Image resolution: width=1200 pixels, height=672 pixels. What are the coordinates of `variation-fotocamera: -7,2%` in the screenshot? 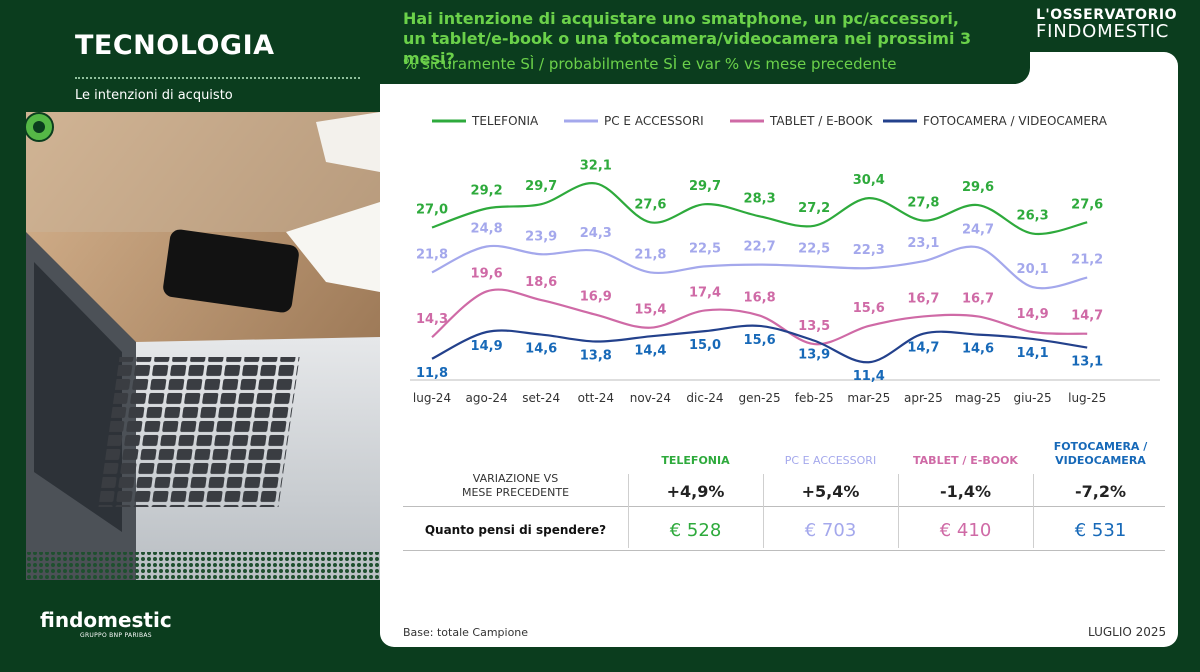 It's located at (1100, 491).